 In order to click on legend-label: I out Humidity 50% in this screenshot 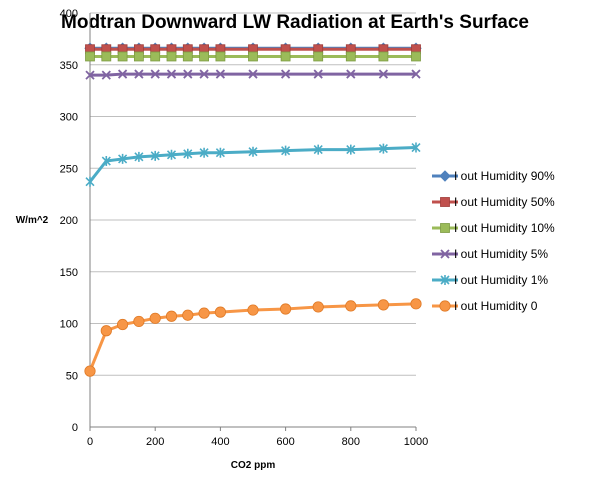, I will do `click(504, 202)`.